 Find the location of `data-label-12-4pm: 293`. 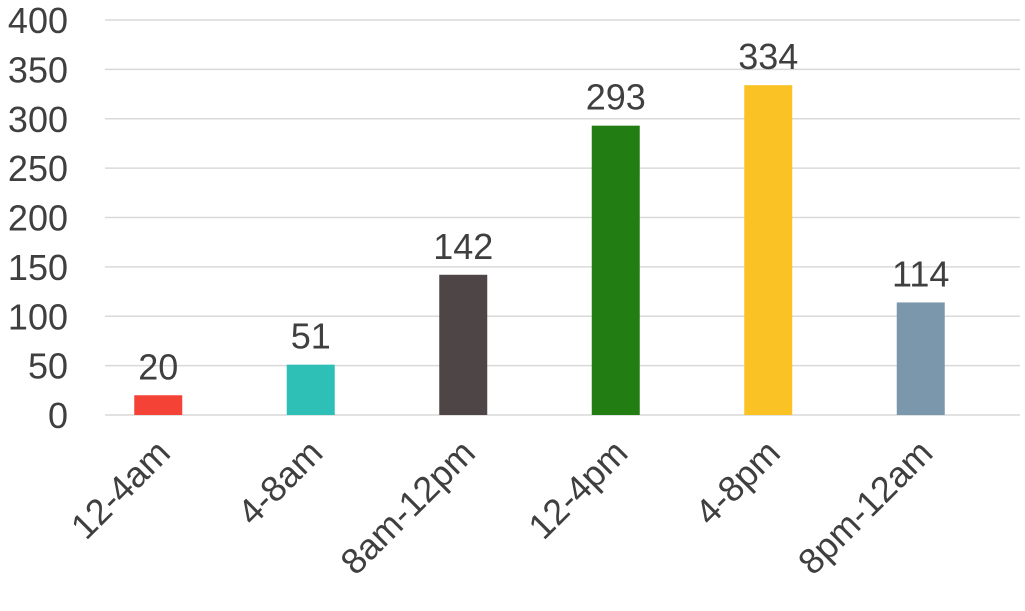

data-label-12-4pm: 293 is located at coordinates (616, 97).